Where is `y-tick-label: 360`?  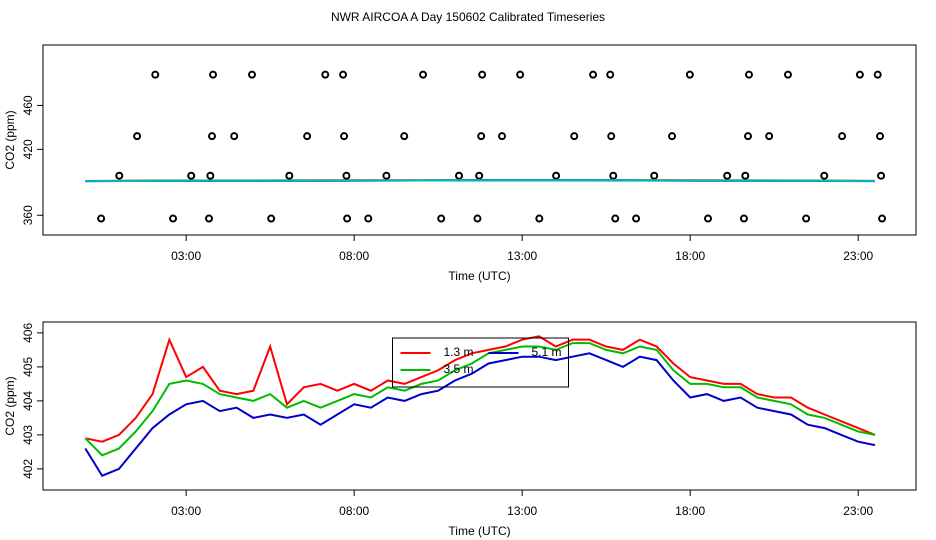 y-tick-label: 360 is located at coordinates (28, 215).